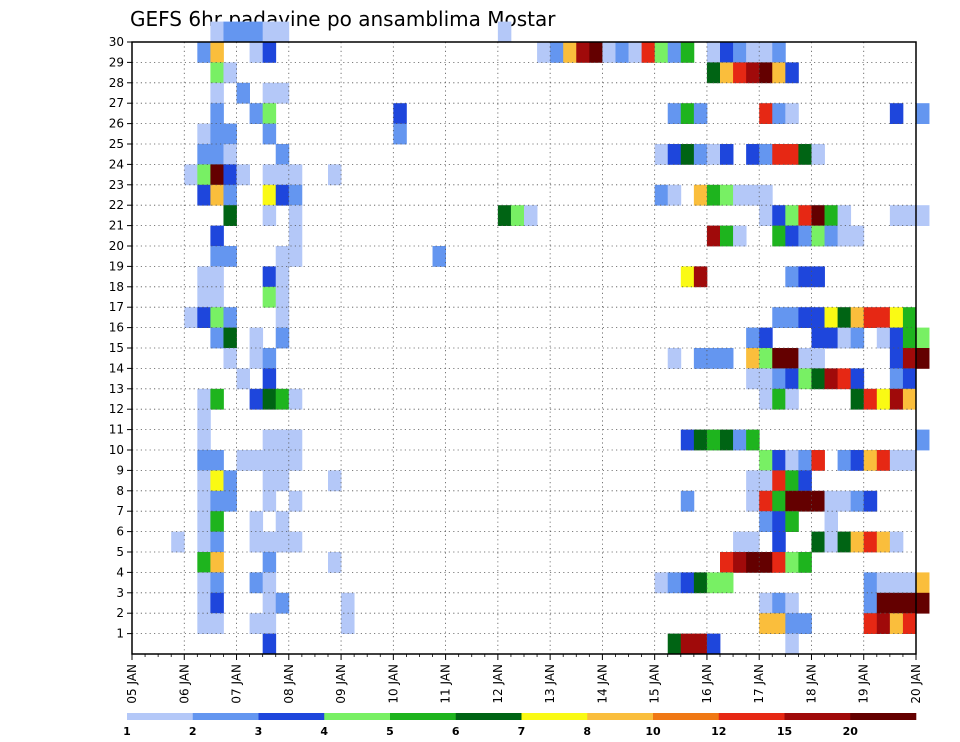  What do you see at coordinates (120, 470) in the screenshot?
I see `y-tick-label: 9` at bounding box center [120, 470].